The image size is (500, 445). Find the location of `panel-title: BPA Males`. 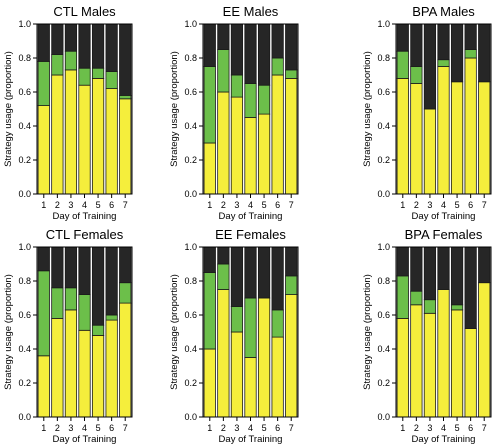

panel-title: BPA Males is located at coordinates (443, 11).